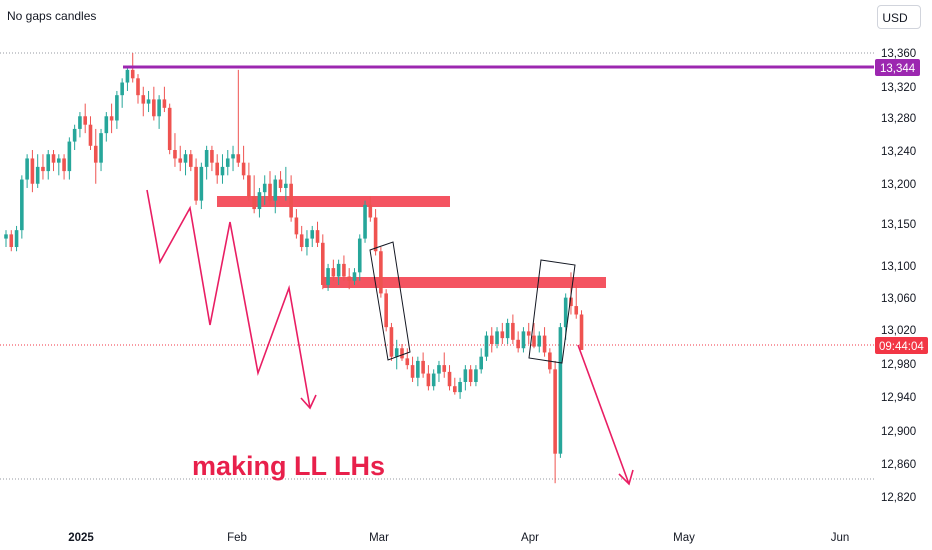  Describe the element at coordinates (464, 282) in the screenshot. I see `resistance-zone-lower` at that location.